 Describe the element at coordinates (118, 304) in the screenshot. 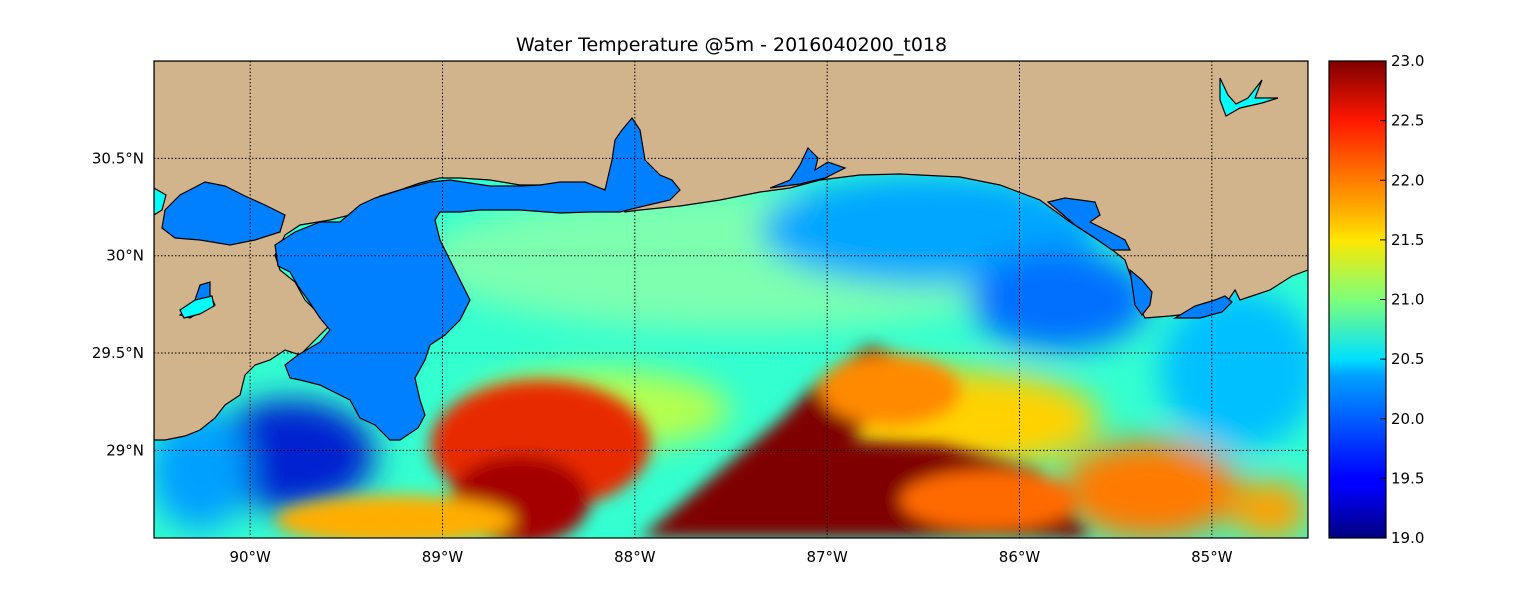

I see `latitude-tick-labels: 30.5°N 30°N 29.5°N 29°N` at that location.